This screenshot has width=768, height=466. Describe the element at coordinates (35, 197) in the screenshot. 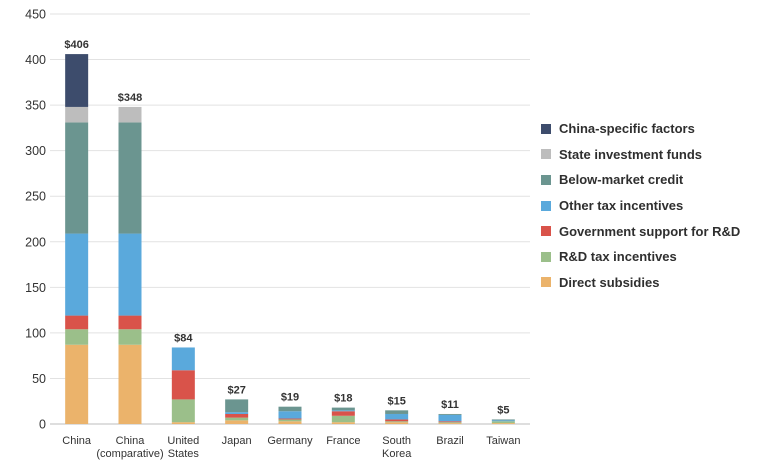

I see `y-tick-label: 250` at that location.